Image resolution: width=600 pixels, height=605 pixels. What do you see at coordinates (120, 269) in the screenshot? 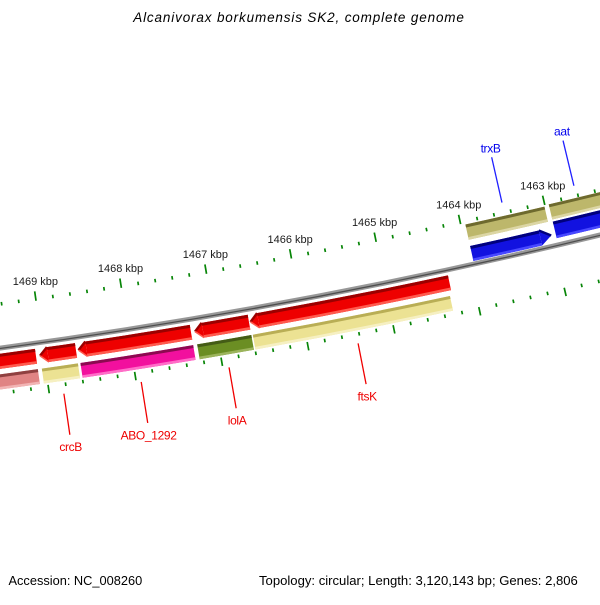
I see `svg-text: 1468 kbp` at bounding box center [120, 269].